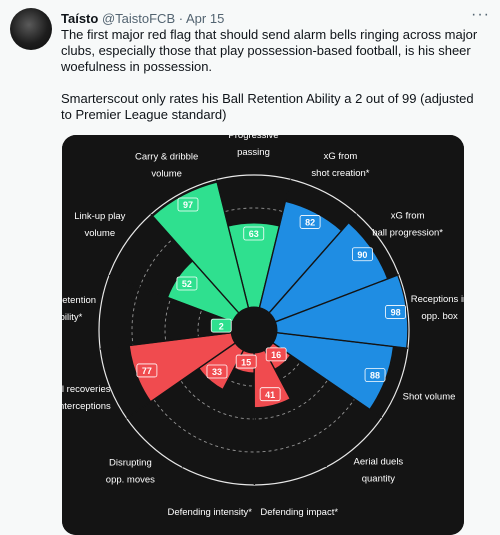  Describe the element at coordinates (429, 396) in the screenshot. I see `category-label: Shot volume` at that location.